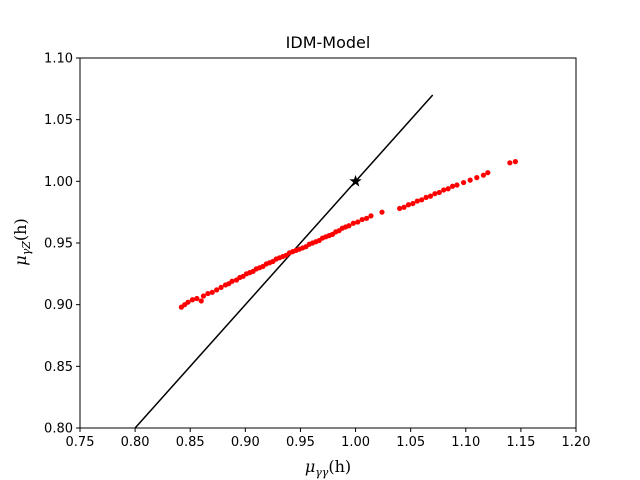  I want to click on x-tick-label: 1.15, so click(520, 442).